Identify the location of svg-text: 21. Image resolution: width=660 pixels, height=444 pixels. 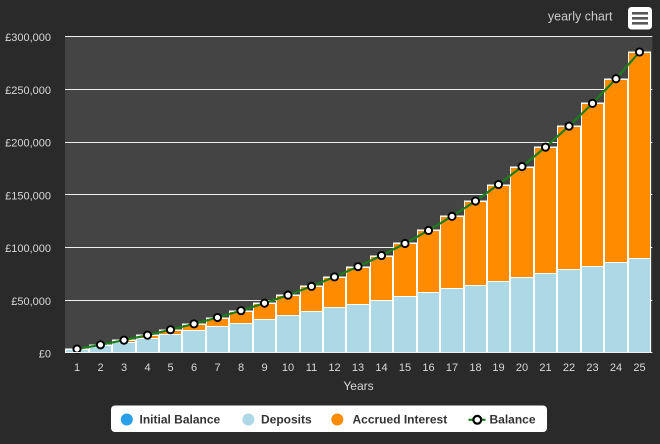
(545, 368).